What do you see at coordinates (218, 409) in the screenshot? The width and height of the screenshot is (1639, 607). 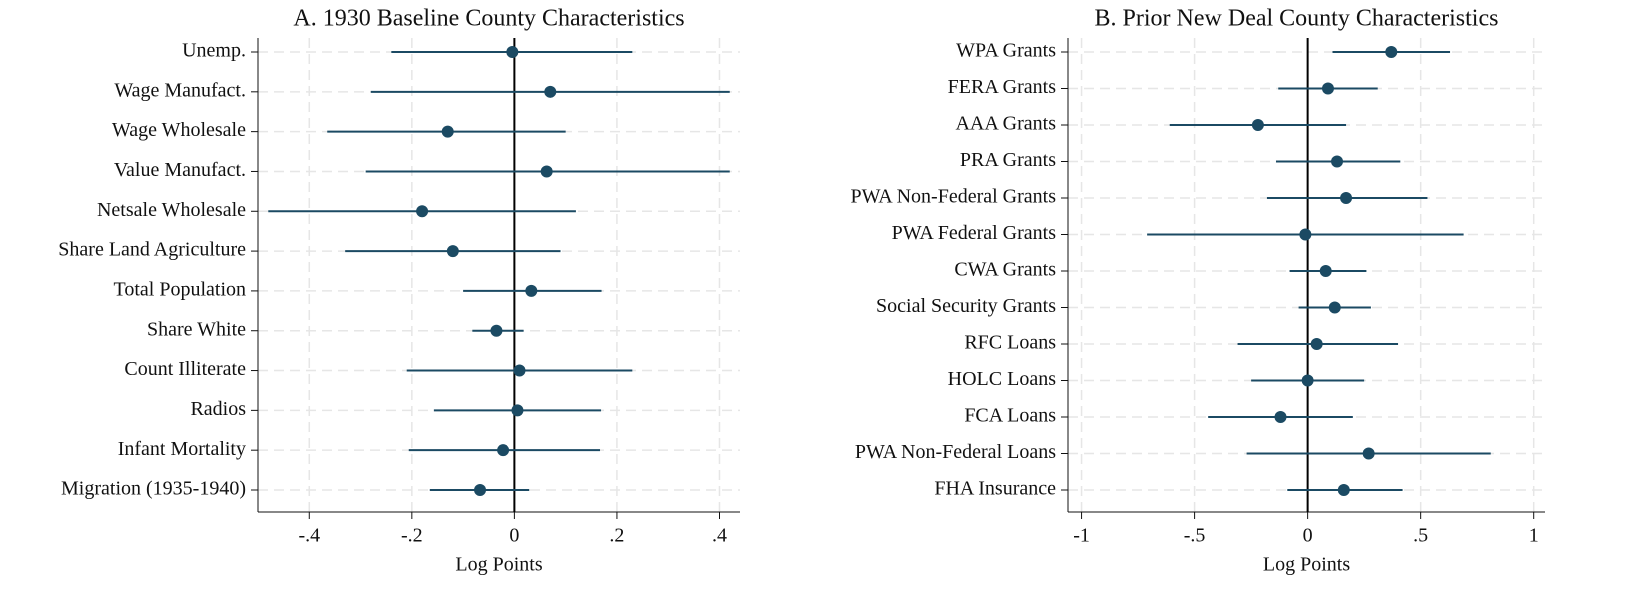 I see `y-tick-label: Radios` at bounding box center [218, 409].